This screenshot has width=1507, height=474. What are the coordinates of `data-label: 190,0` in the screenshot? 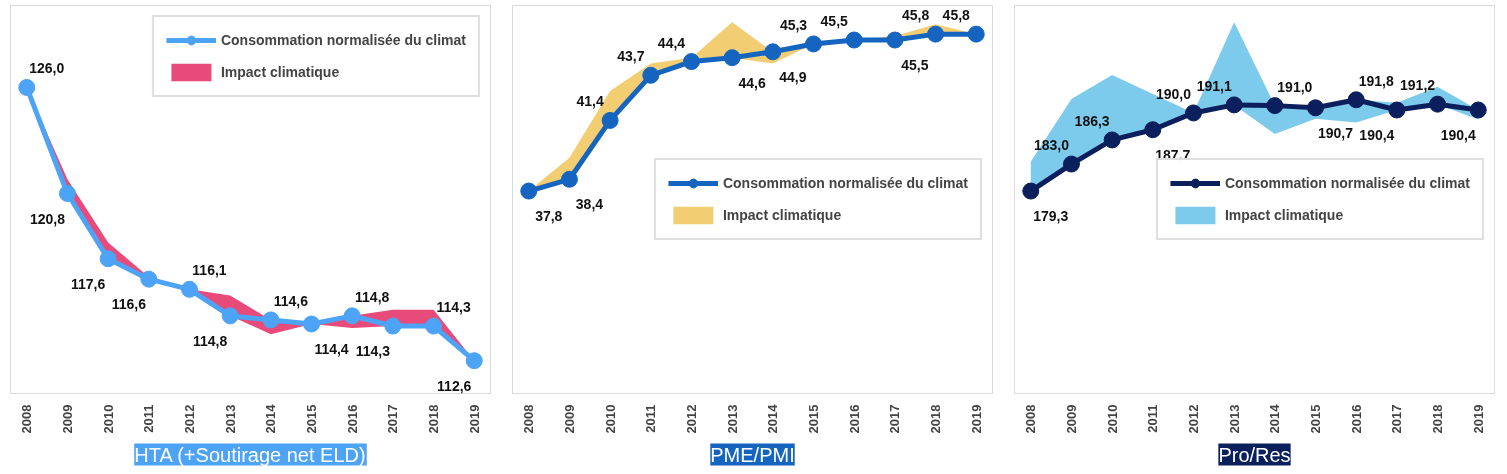 It's located at (1173, 93).